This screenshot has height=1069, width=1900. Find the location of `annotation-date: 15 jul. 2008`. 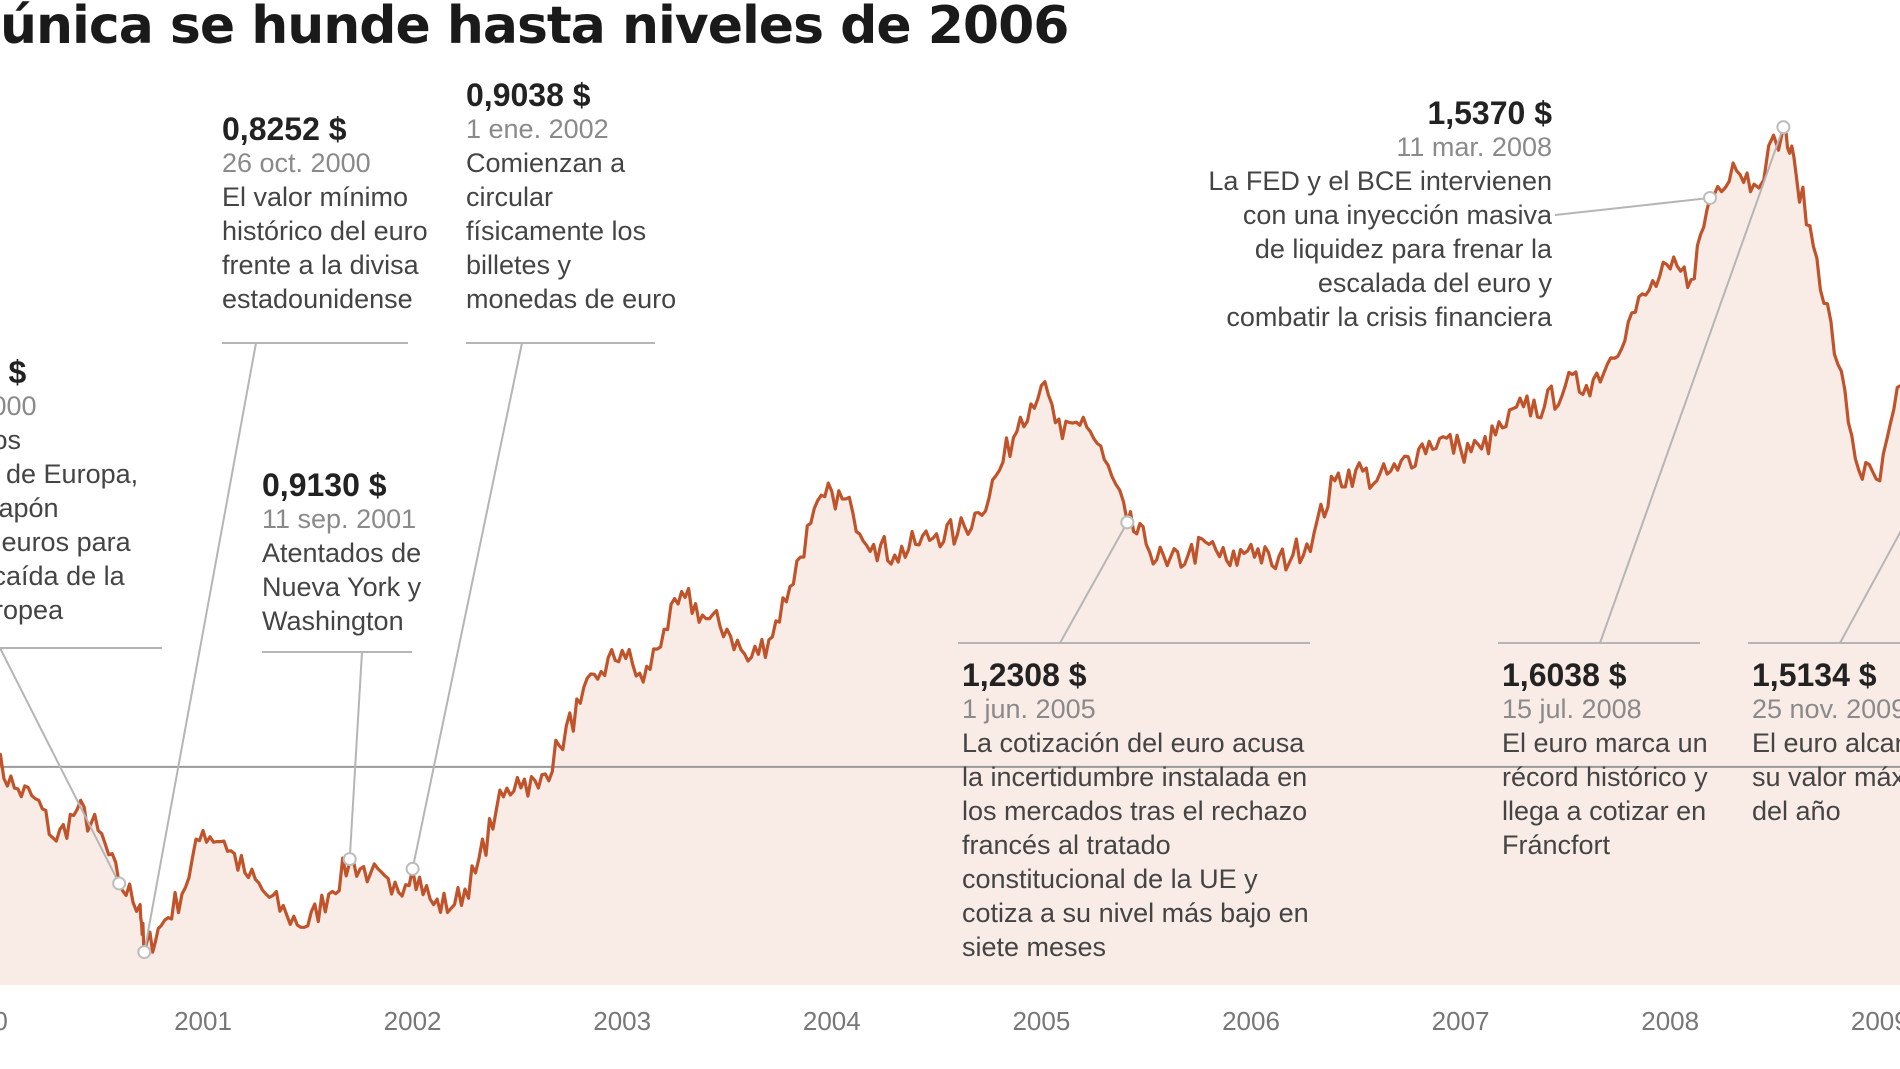

annotation-date: 15 jul. 2008 is located at coordinates (1572, 709).